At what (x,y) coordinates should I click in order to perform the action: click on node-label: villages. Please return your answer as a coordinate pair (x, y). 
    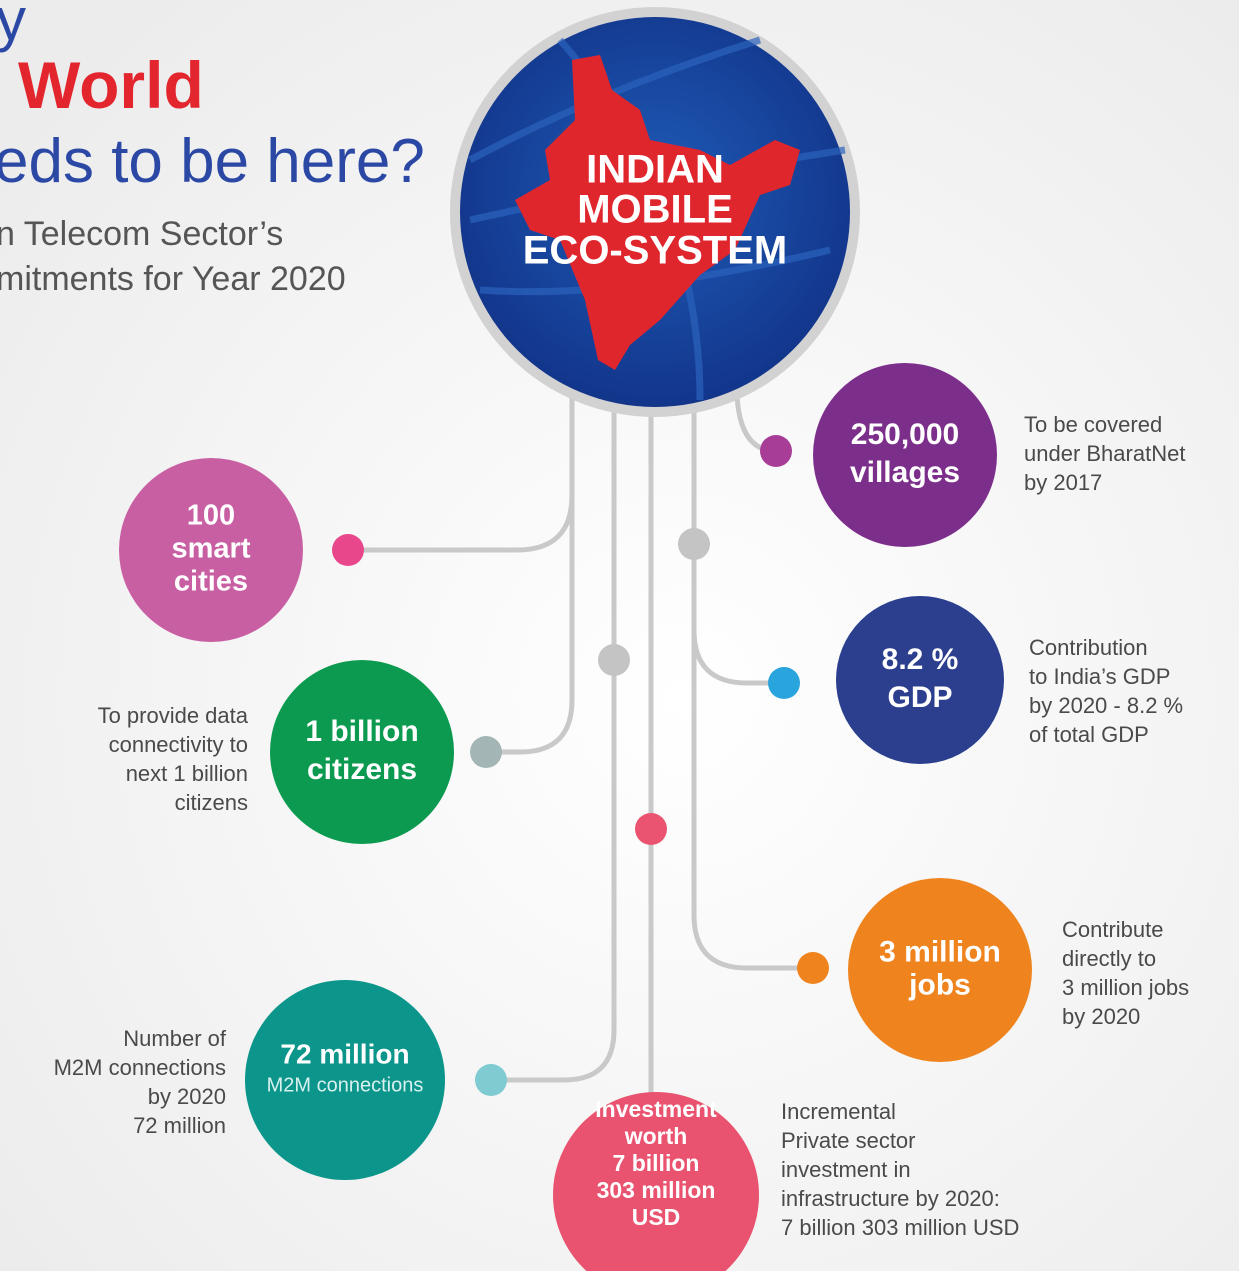
    Looking at the image, I should click on (905, 472).